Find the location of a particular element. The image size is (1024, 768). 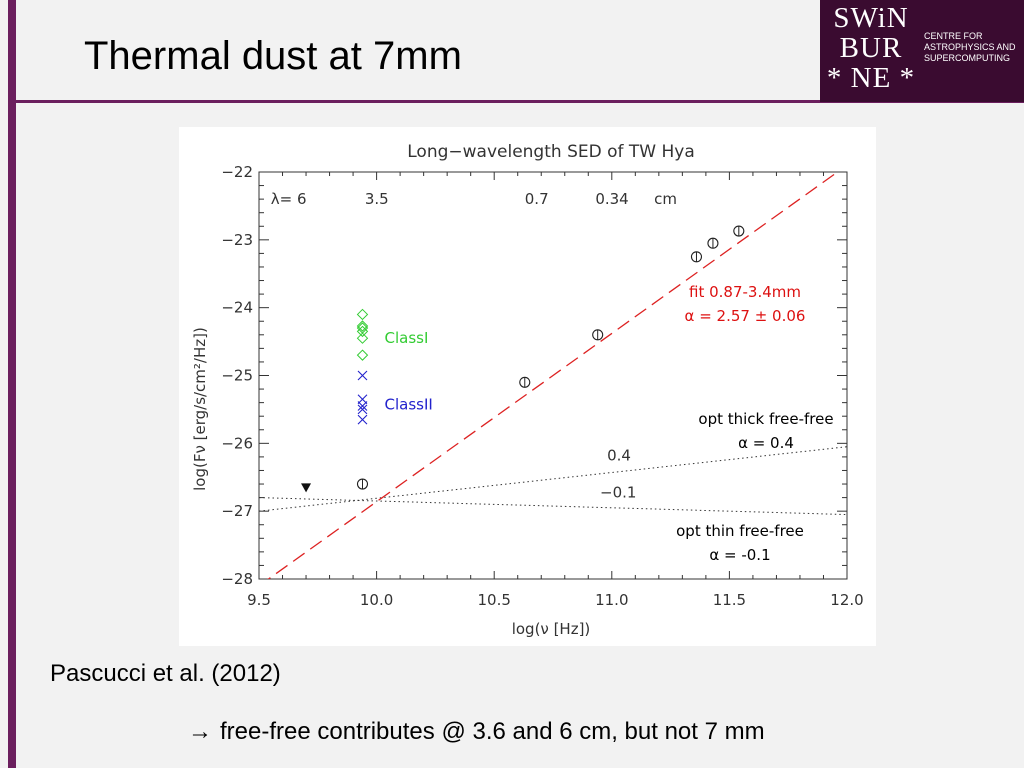

x-tick-label: 11.0 is located at coordinates (611, 600).